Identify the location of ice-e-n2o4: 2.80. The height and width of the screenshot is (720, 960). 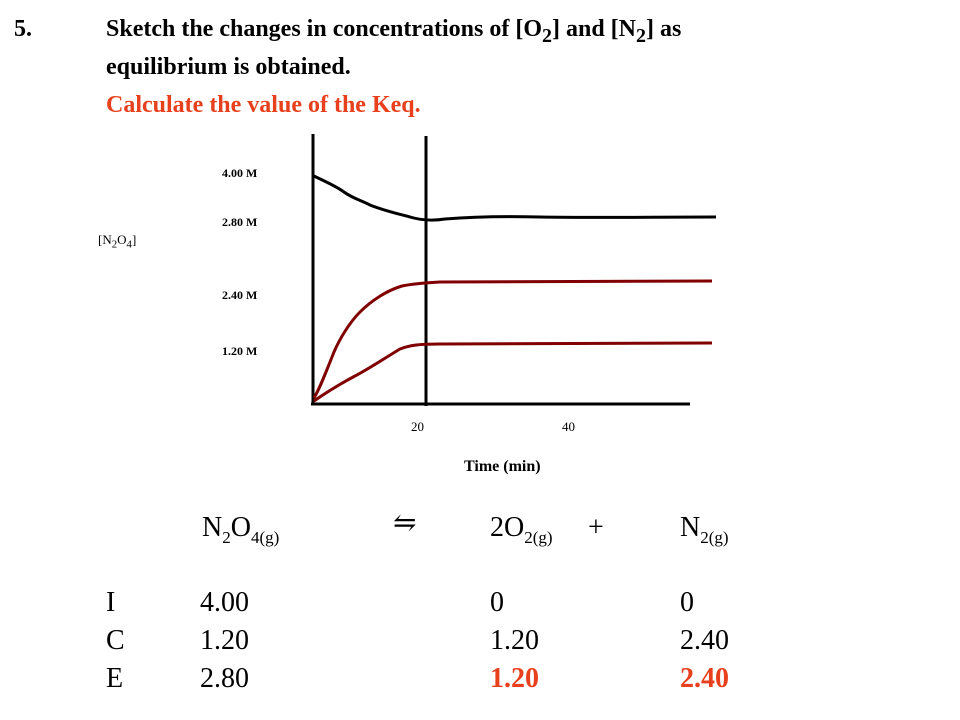
(224, 678).